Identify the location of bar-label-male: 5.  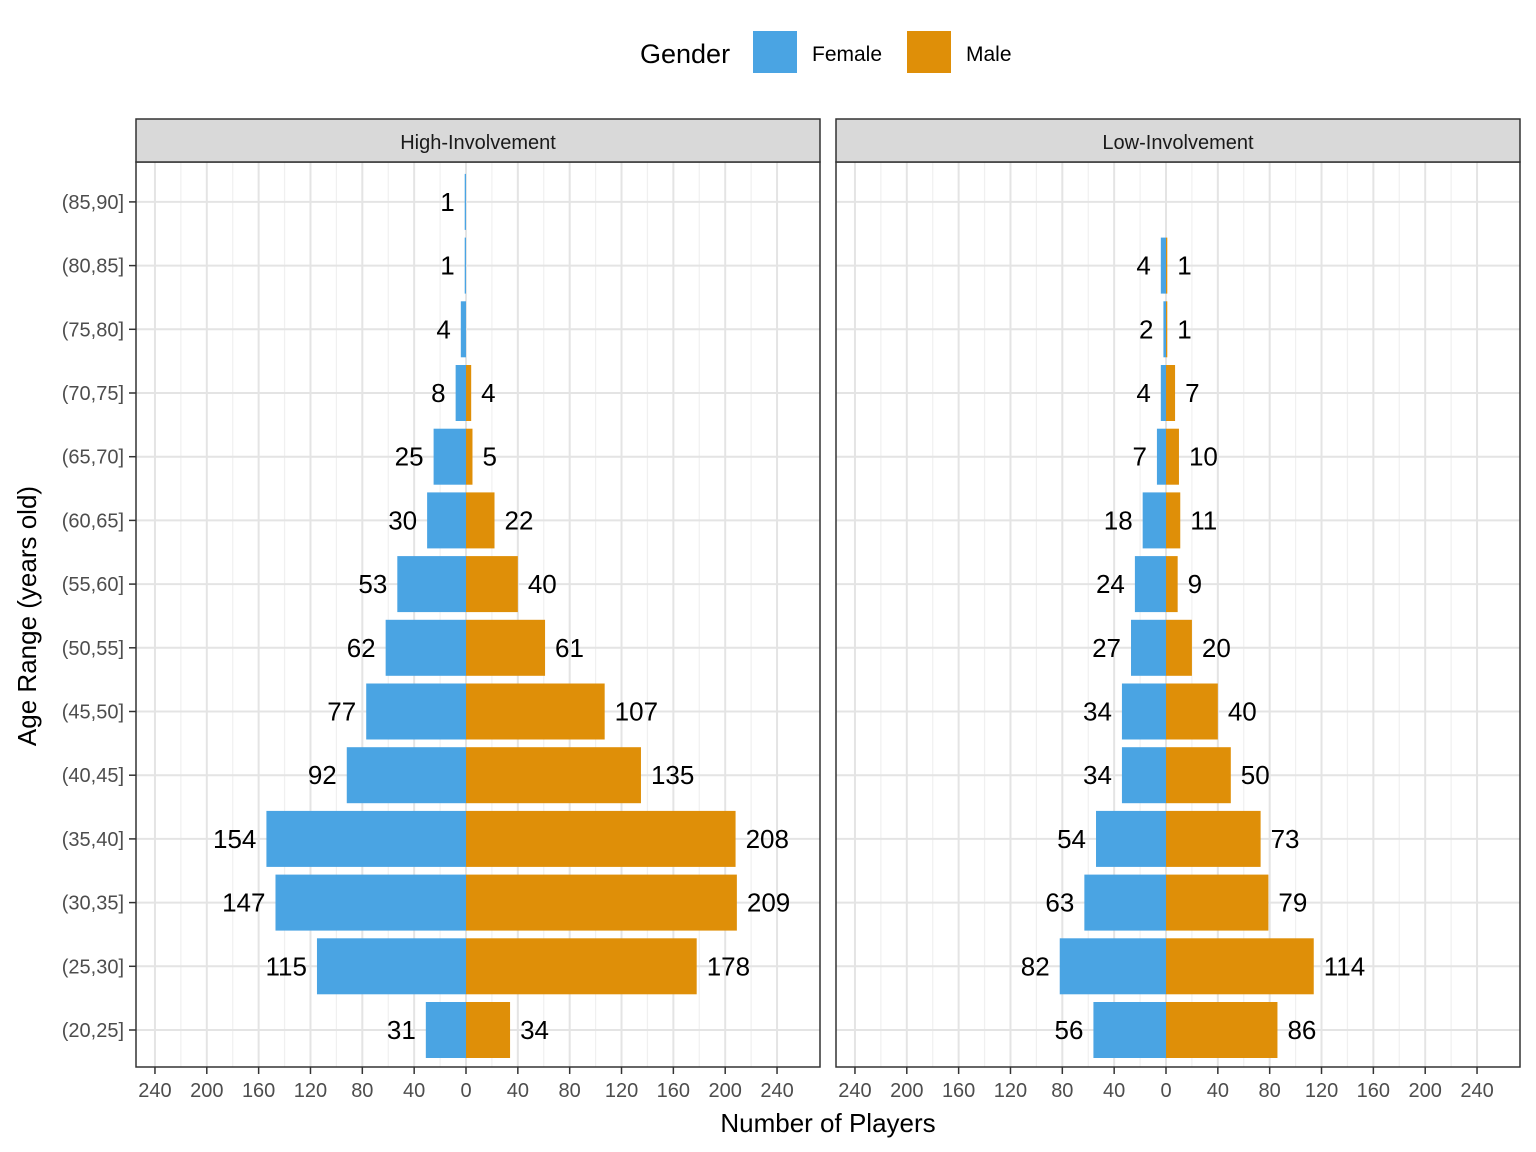
(489, 457).